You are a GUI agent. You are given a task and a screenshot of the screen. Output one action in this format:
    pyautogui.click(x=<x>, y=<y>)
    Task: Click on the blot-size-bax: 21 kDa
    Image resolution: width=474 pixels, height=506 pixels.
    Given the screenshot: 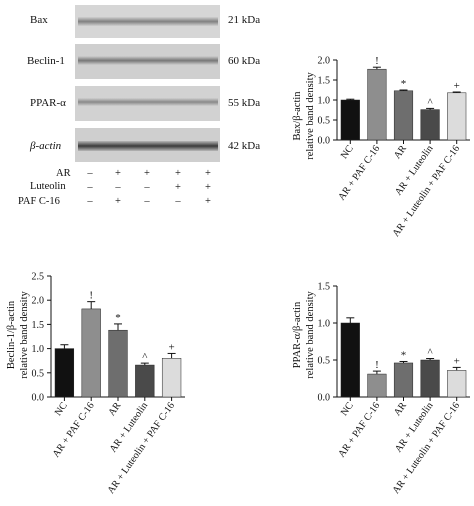 What is the action you would take?
    pyautogui.click(x=244, y=20)
    